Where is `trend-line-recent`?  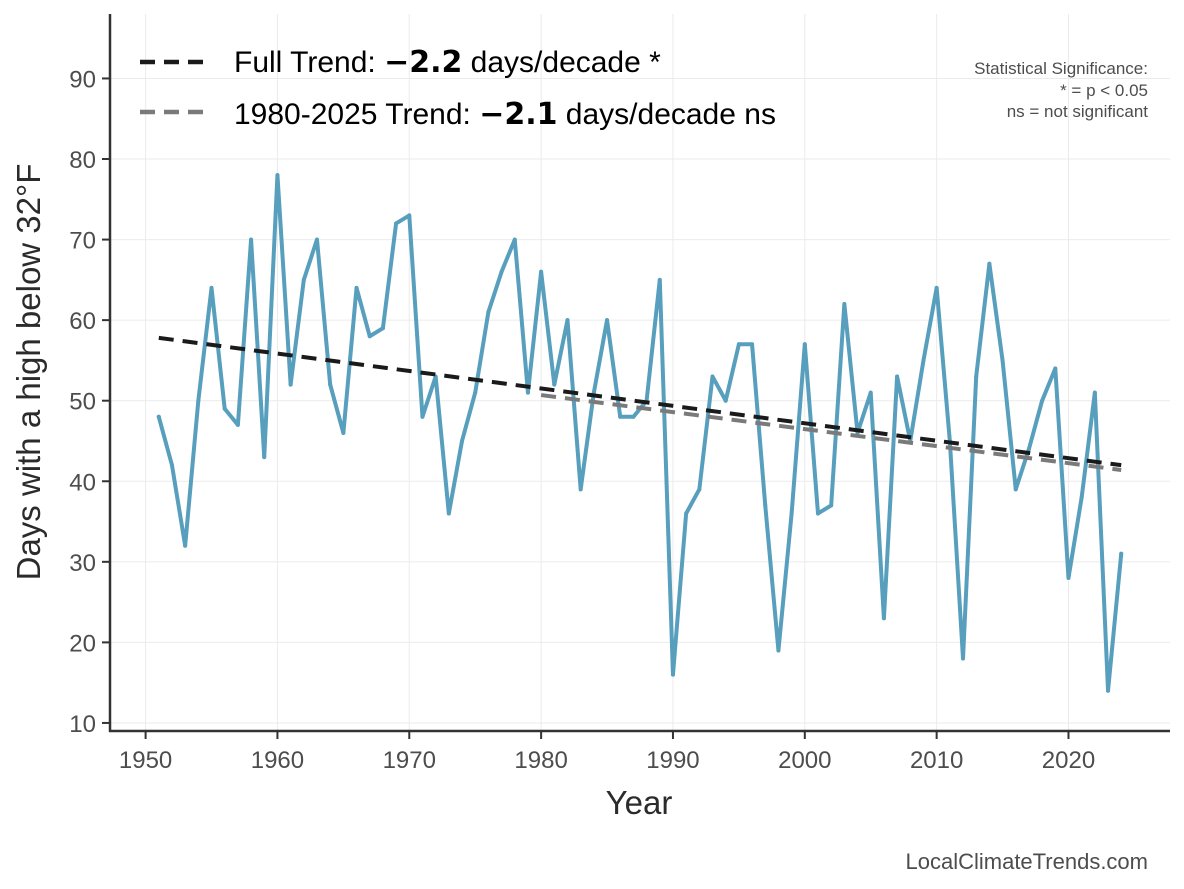 trend-line-recent is located at coordinates (831, 432).